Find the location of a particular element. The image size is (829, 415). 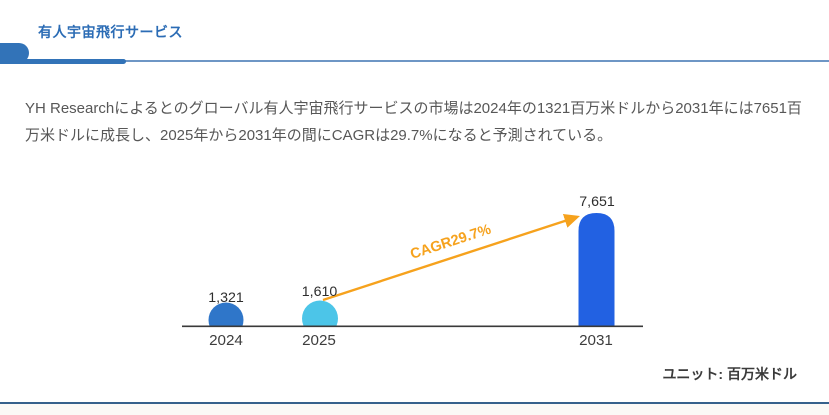

value-label-2024: 1,321 is located at coordinates (226, 298).